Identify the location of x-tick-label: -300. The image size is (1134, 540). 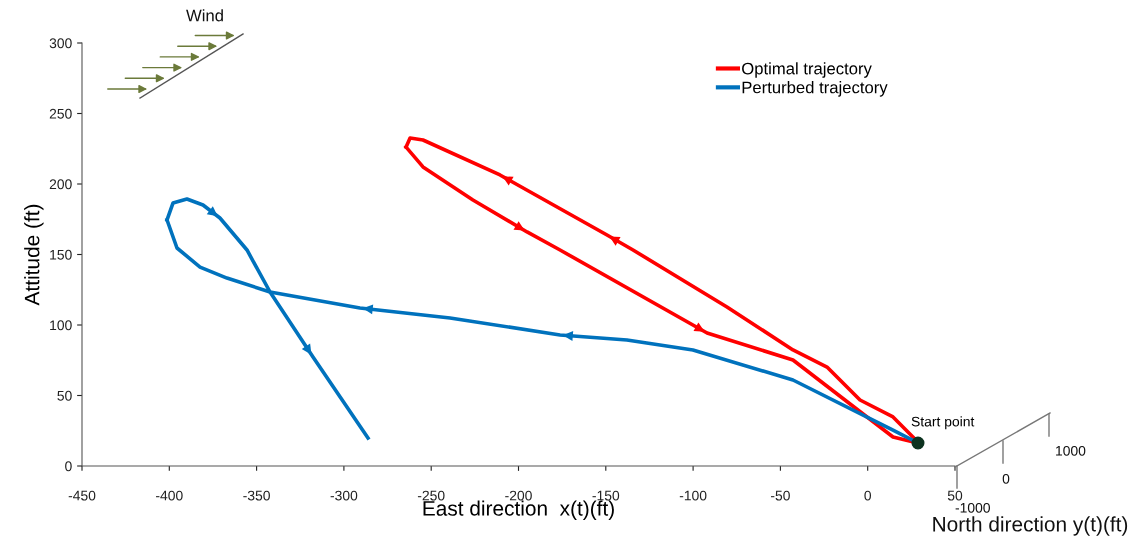
(344, 495).